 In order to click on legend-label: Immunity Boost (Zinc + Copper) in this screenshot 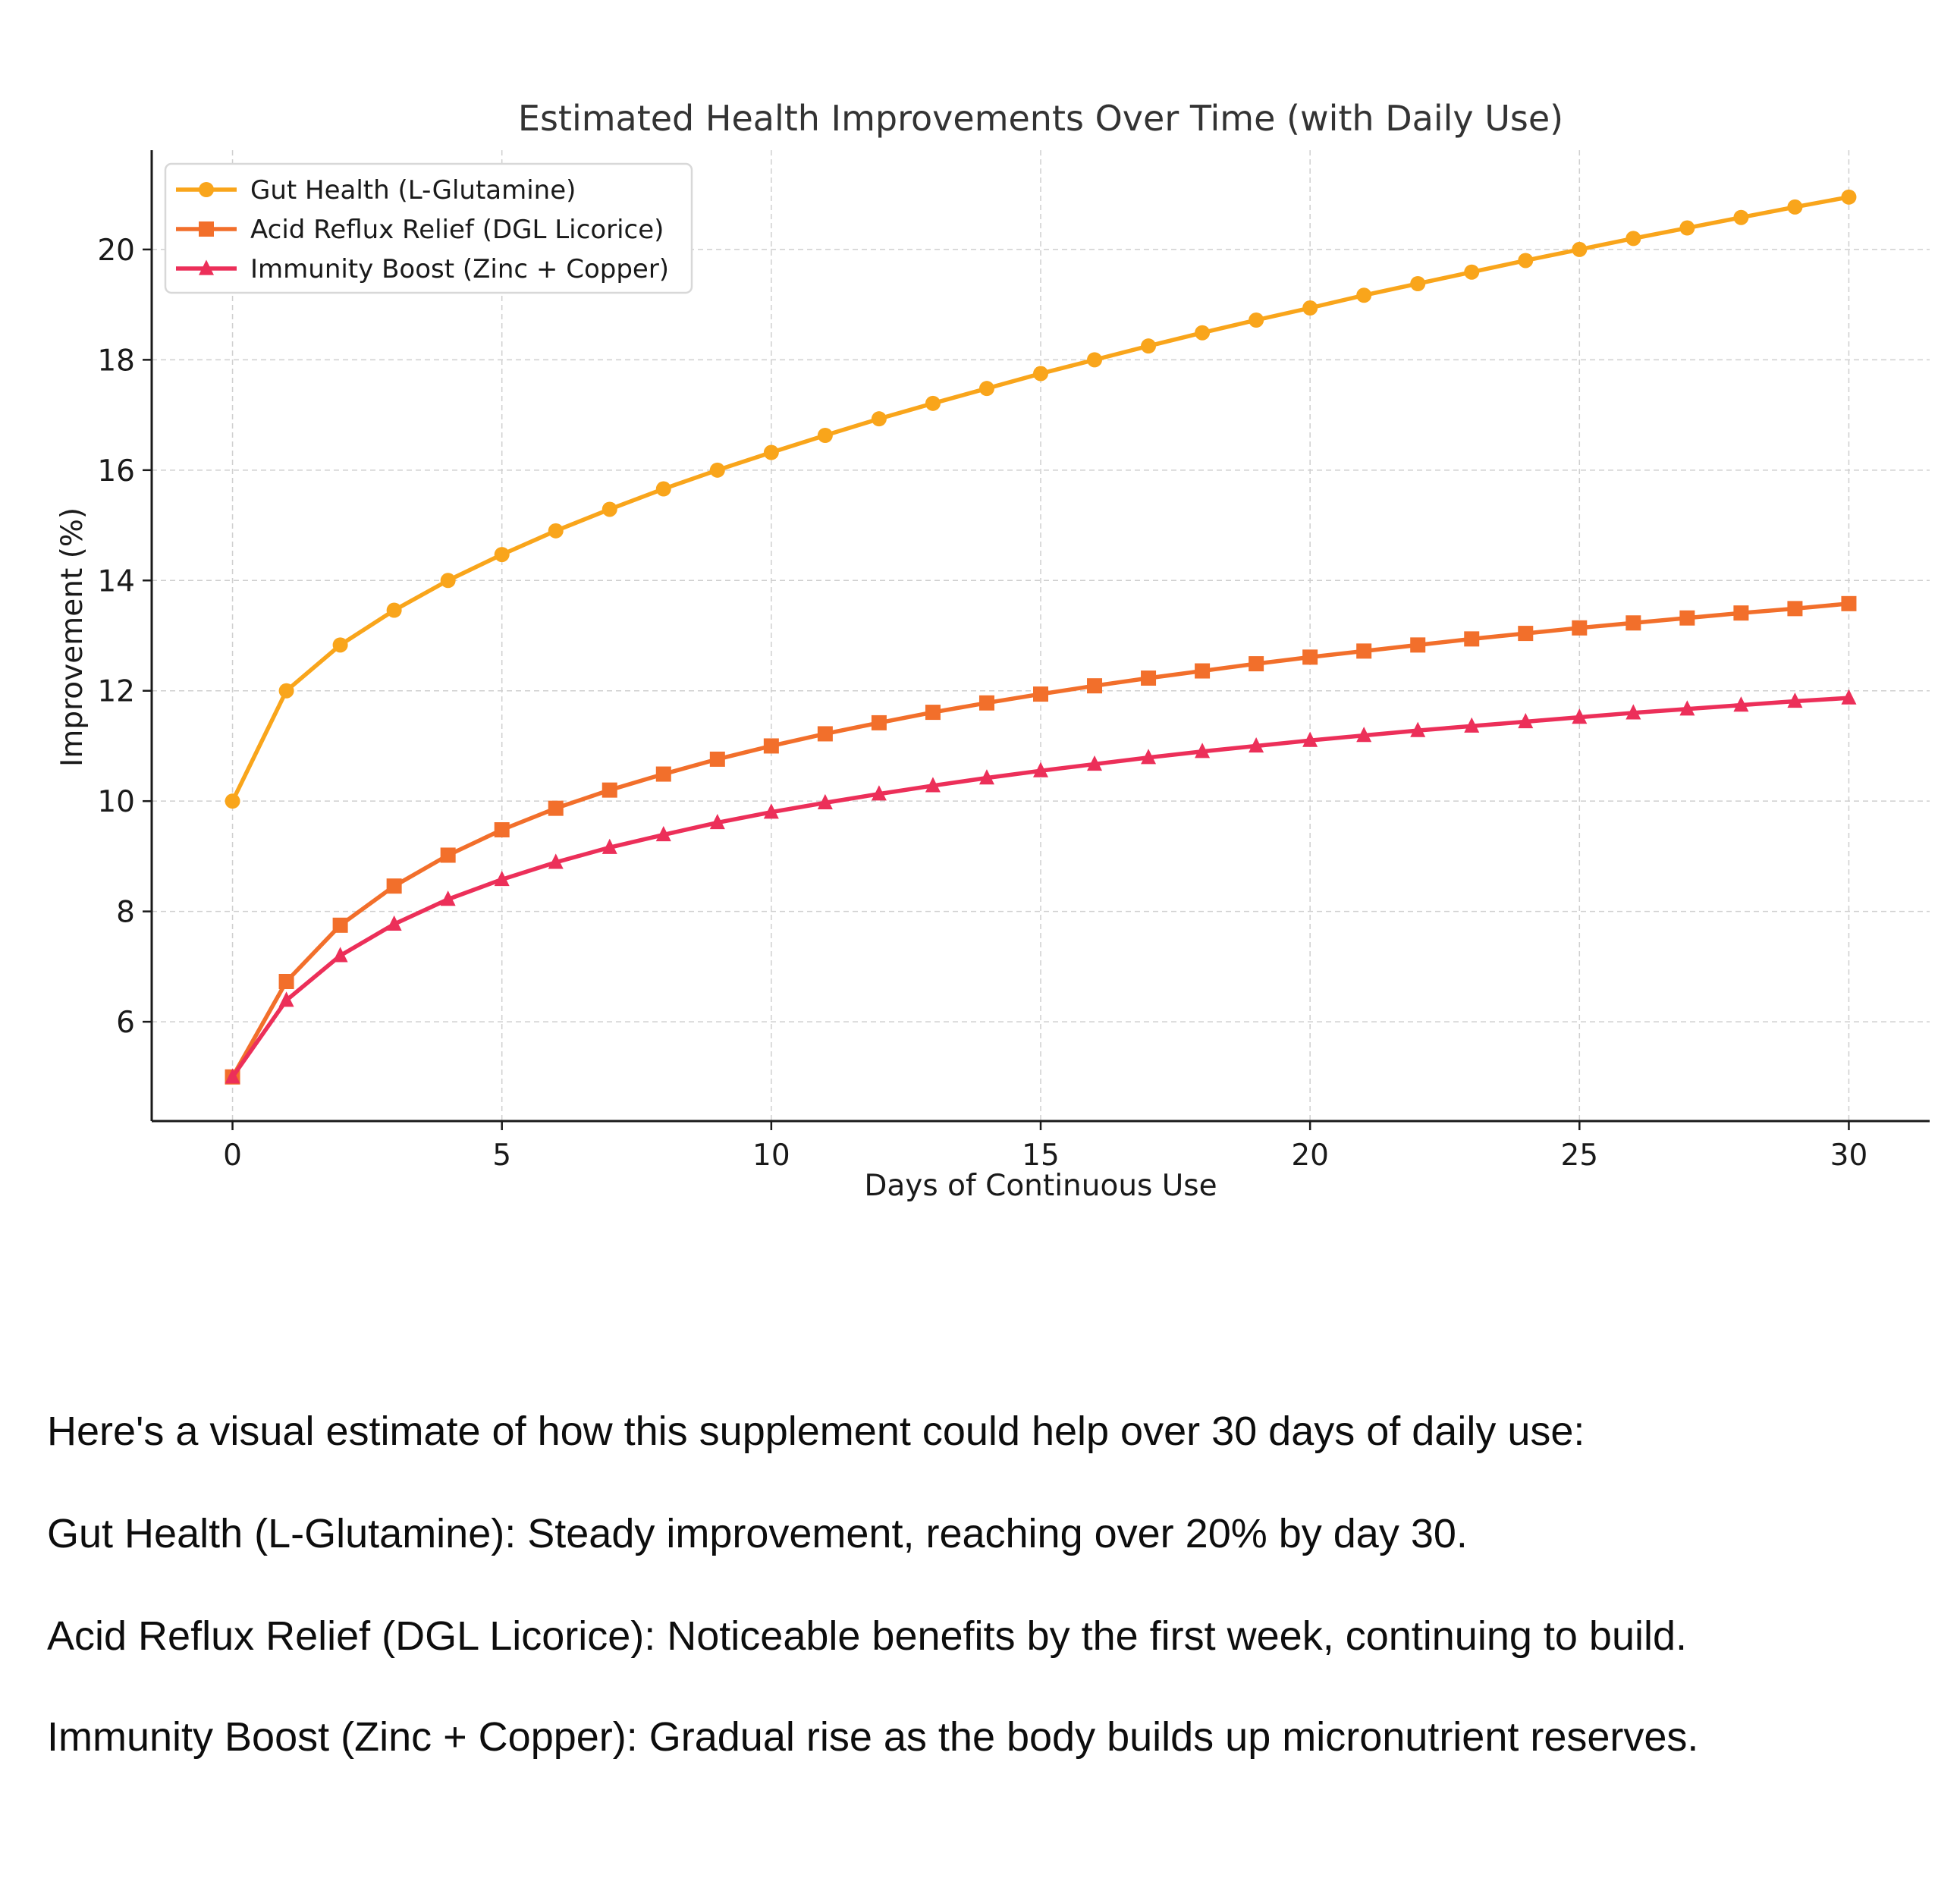, I will do `click(460, 269)`.